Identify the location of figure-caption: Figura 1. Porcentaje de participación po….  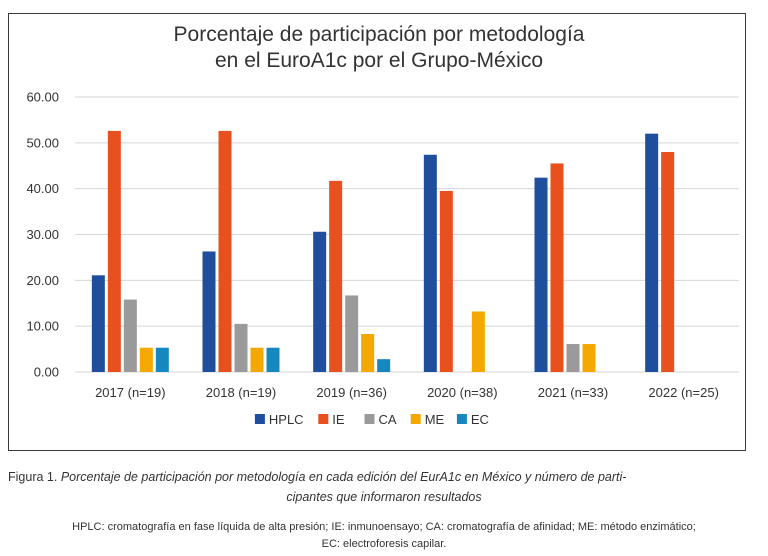
(384, 487).